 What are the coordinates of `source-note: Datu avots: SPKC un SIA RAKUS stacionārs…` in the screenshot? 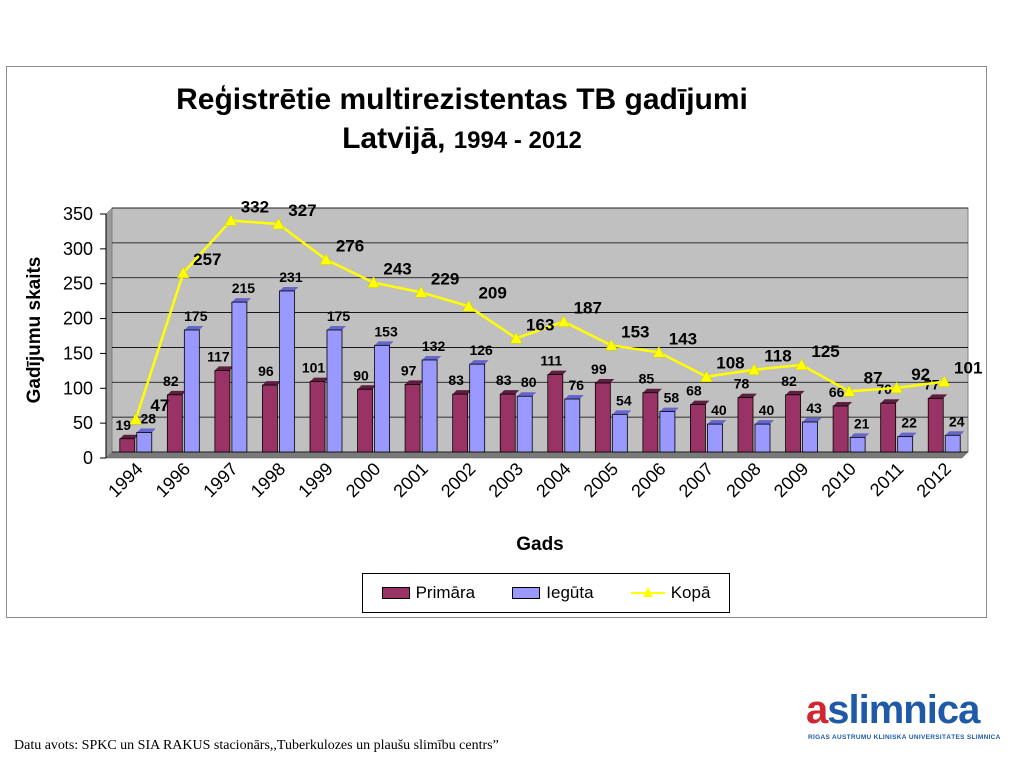 It's located at (256, 745).